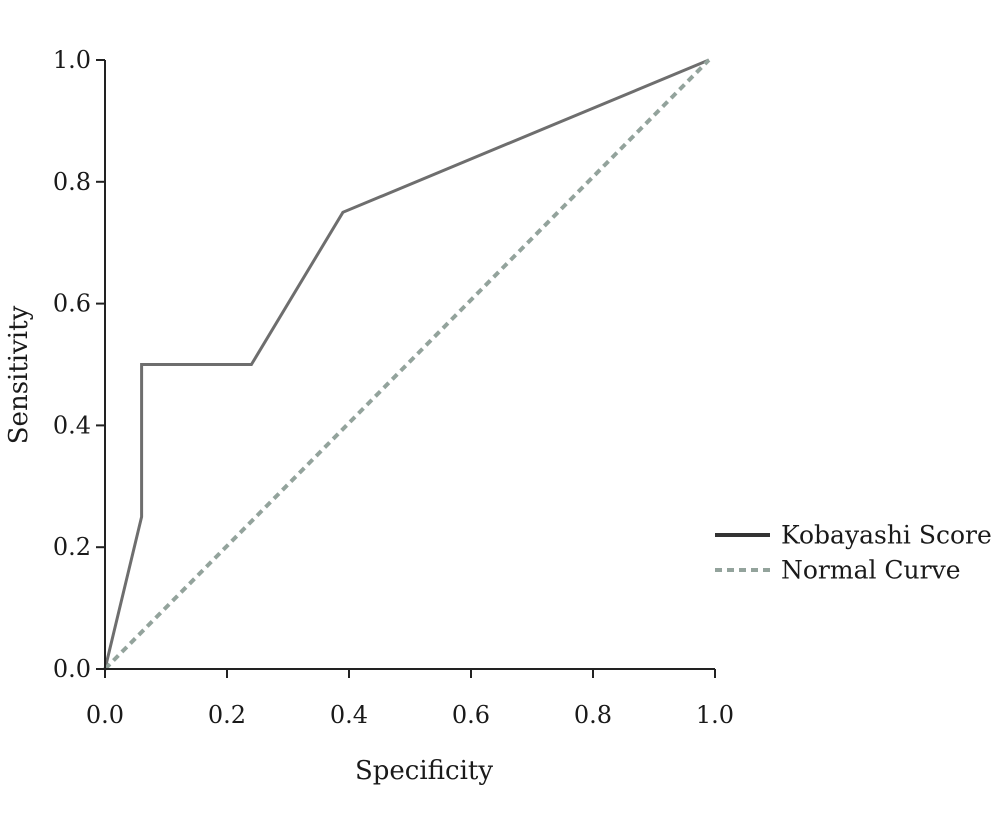 The image size is (1000, 828). What do you see at coordinates (871, 570) in the screenshot?
I see `legend-label-normal-curve: Normal Curve` at bounding box center [871, 570].